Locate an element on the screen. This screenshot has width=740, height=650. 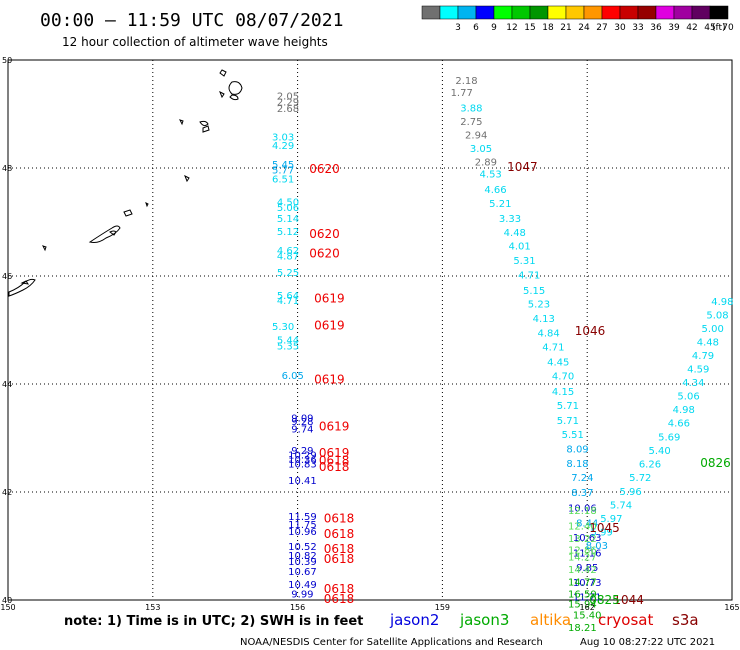
wave-height-label: 5.97 is located at coordinates (611, 519).